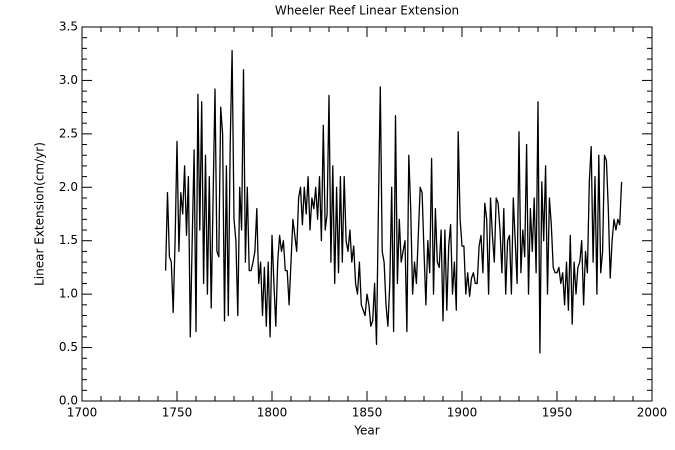  Describe the element at coordinates (272, 413) in the screenshot. I see `x-tick-label: 1800` at that location.